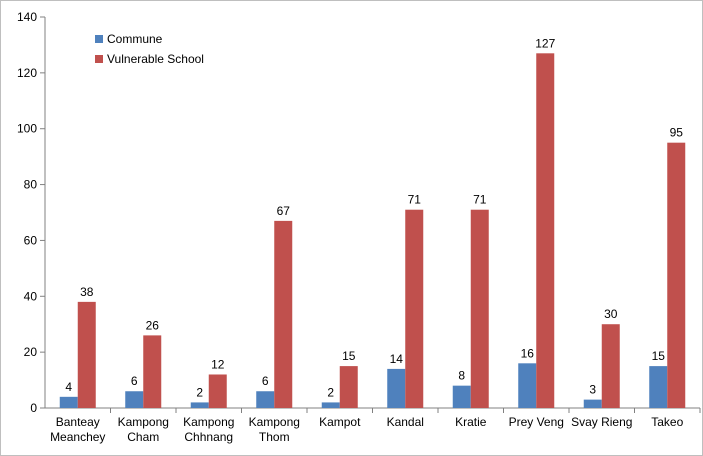 This screenshot has width=703, height=456. Describe the element at coordinates (677, 133) in the screenshot. I see `data-label: 95` at that location.